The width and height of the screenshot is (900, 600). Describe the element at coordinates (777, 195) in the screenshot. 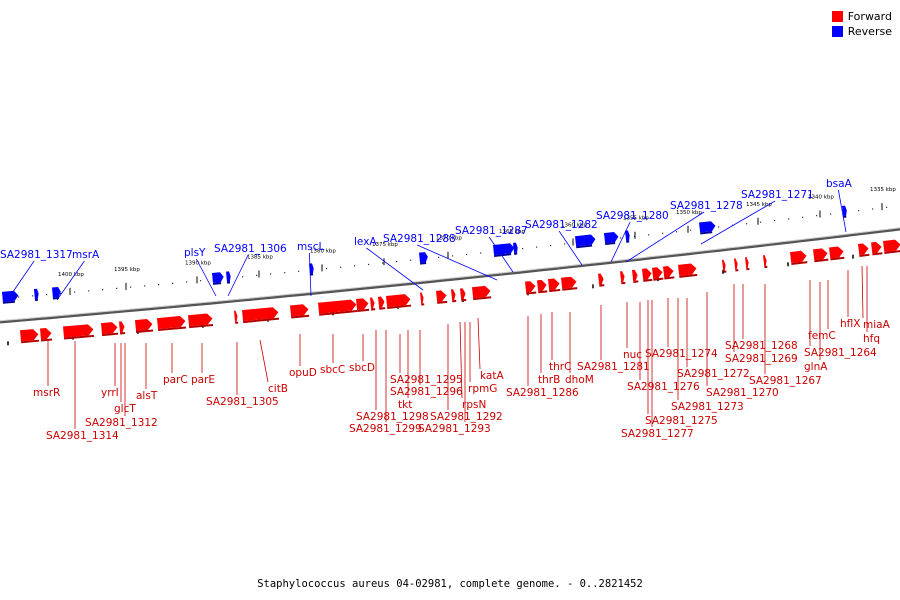

I see `reverse-gene-label: SA2981_1271` at that location.